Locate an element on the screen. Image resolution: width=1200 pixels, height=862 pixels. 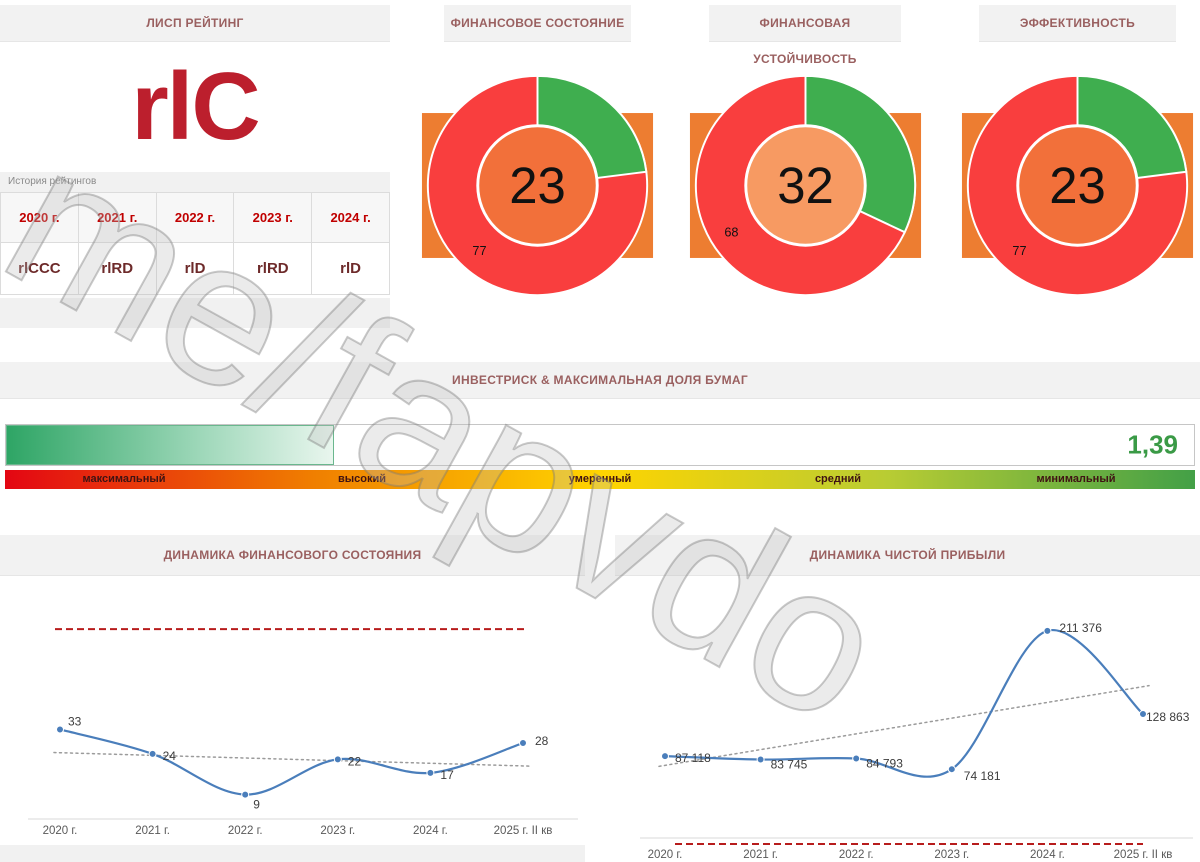
financial-state-header: ФИНАНСОВОЕ СОСТОЯНИЕ is located at coordinates (537, 23).